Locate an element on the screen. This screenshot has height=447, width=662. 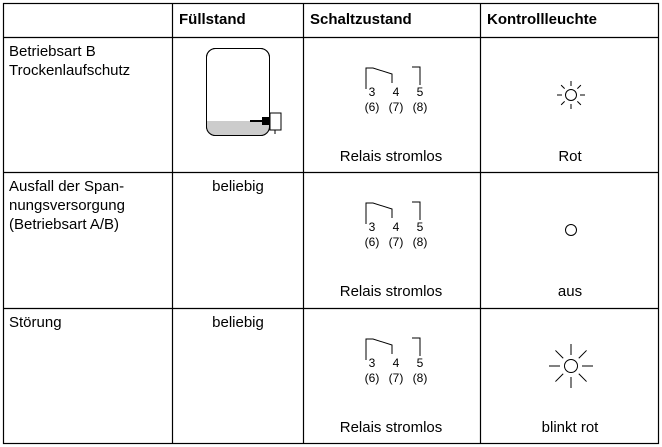
tank-illustration is located at coordinates (244, 92).